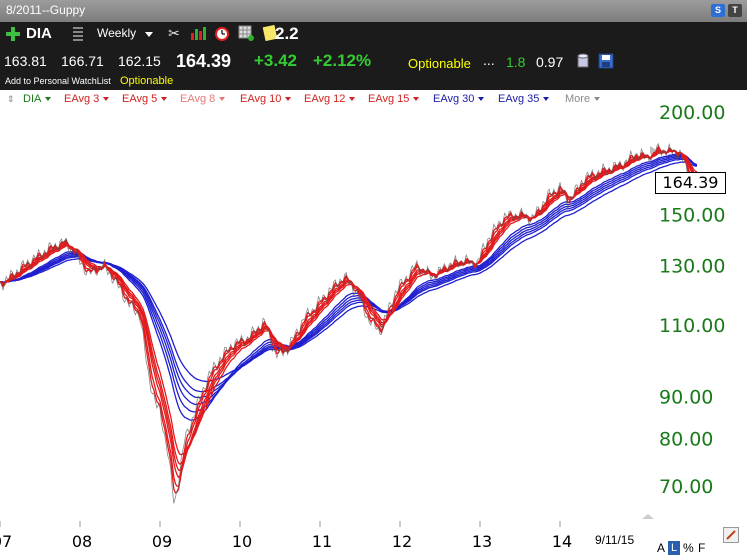  I want to click on quote-change-pct: +2.12%, so click(342, 60).